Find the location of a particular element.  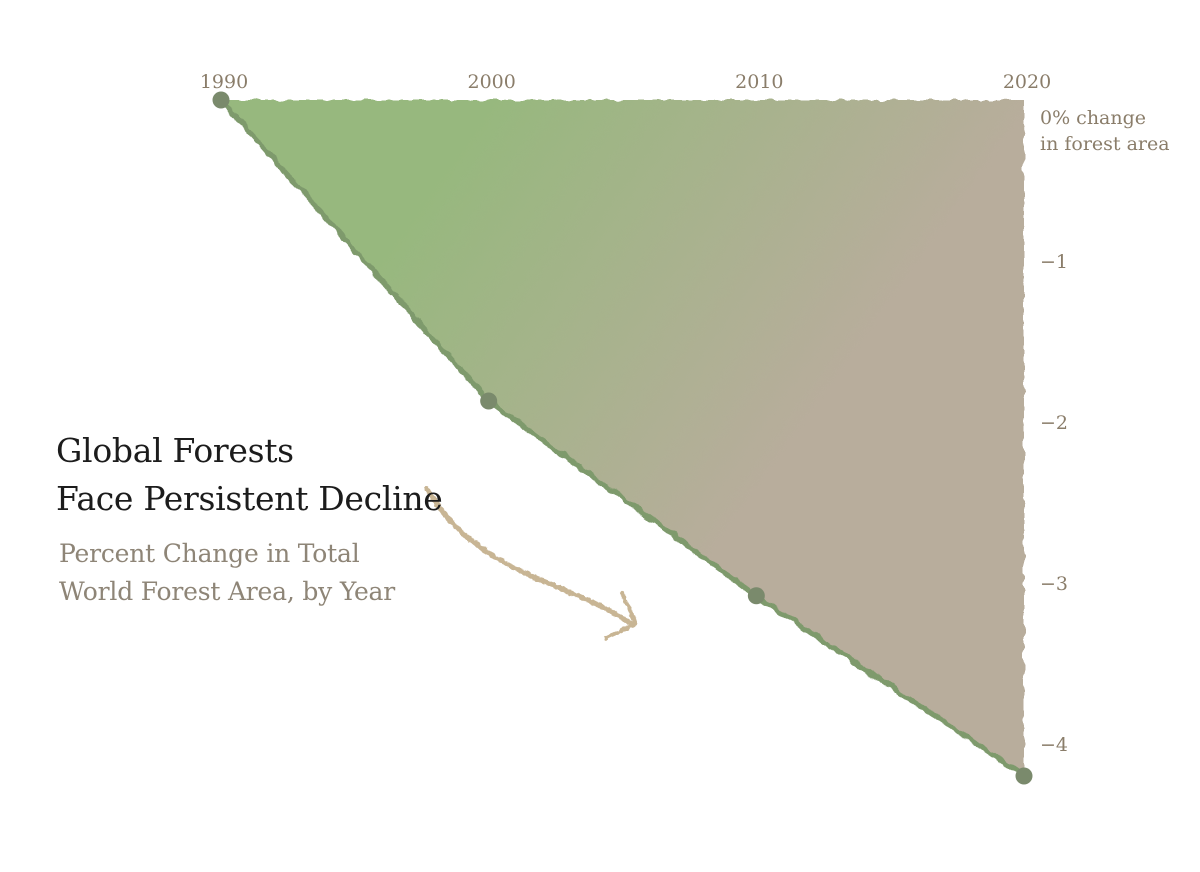

x-tick-label-2000: 2000 is located at coordinates (491, 82).